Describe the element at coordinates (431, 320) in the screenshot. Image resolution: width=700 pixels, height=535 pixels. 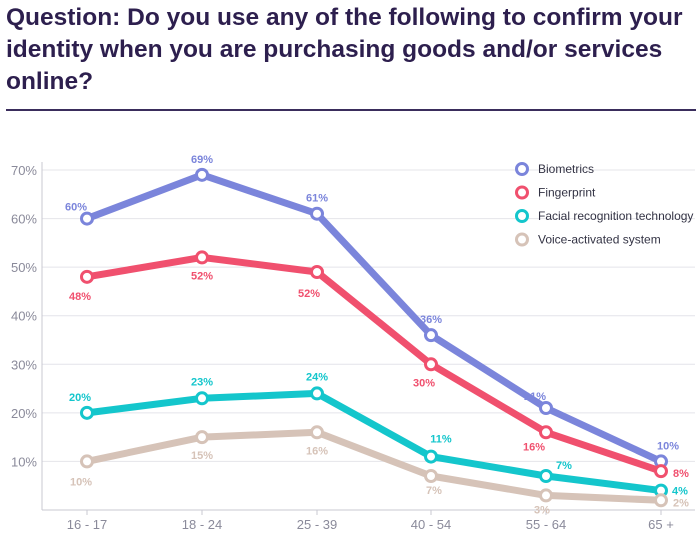
I see `data-label: 36%` at that location.